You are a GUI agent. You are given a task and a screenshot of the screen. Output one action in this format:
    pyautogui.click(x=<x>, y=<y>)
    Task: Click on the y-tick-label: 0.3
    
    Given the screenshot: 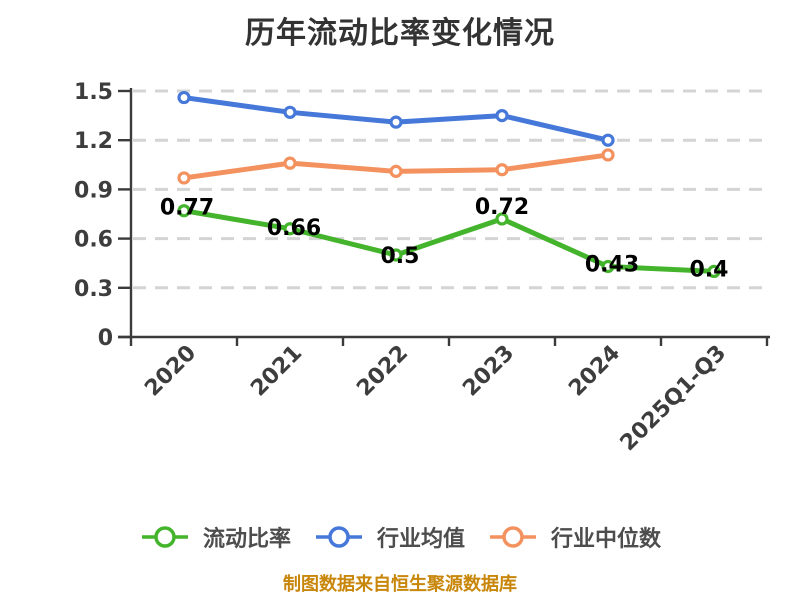 What is the action you would take?
    pyautogui.click(x=93, y=289)
    